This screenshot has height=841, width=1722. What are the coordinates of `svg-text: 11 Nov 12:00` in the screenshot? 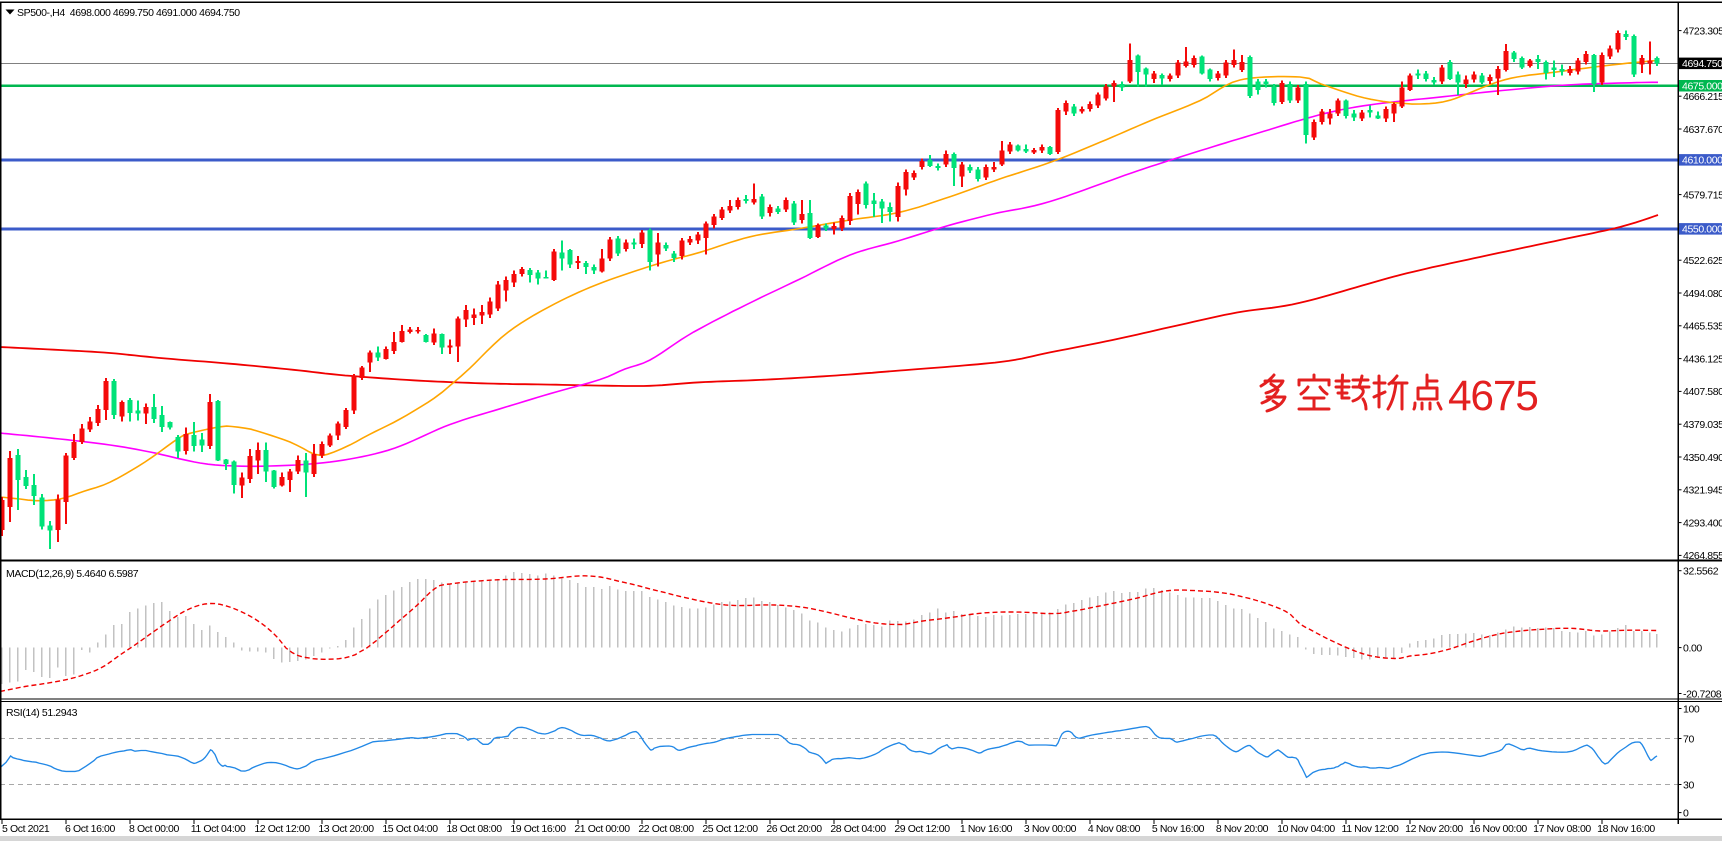 It's located at (1370, 829).